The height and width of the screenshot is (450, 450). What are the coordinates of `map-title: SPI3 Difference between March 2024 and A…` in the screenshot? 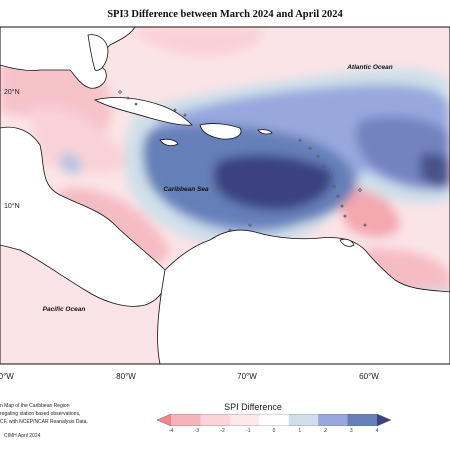 It's located at (225, 14).